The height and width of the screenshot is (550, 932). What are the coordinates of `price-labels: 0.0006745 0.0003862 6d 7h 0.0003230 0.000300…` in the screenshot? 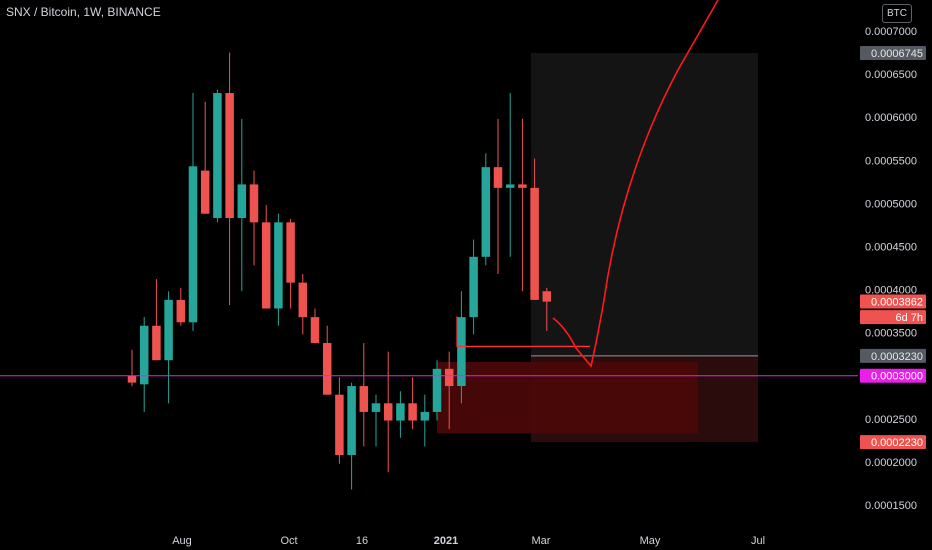 It's located at (893, 247).